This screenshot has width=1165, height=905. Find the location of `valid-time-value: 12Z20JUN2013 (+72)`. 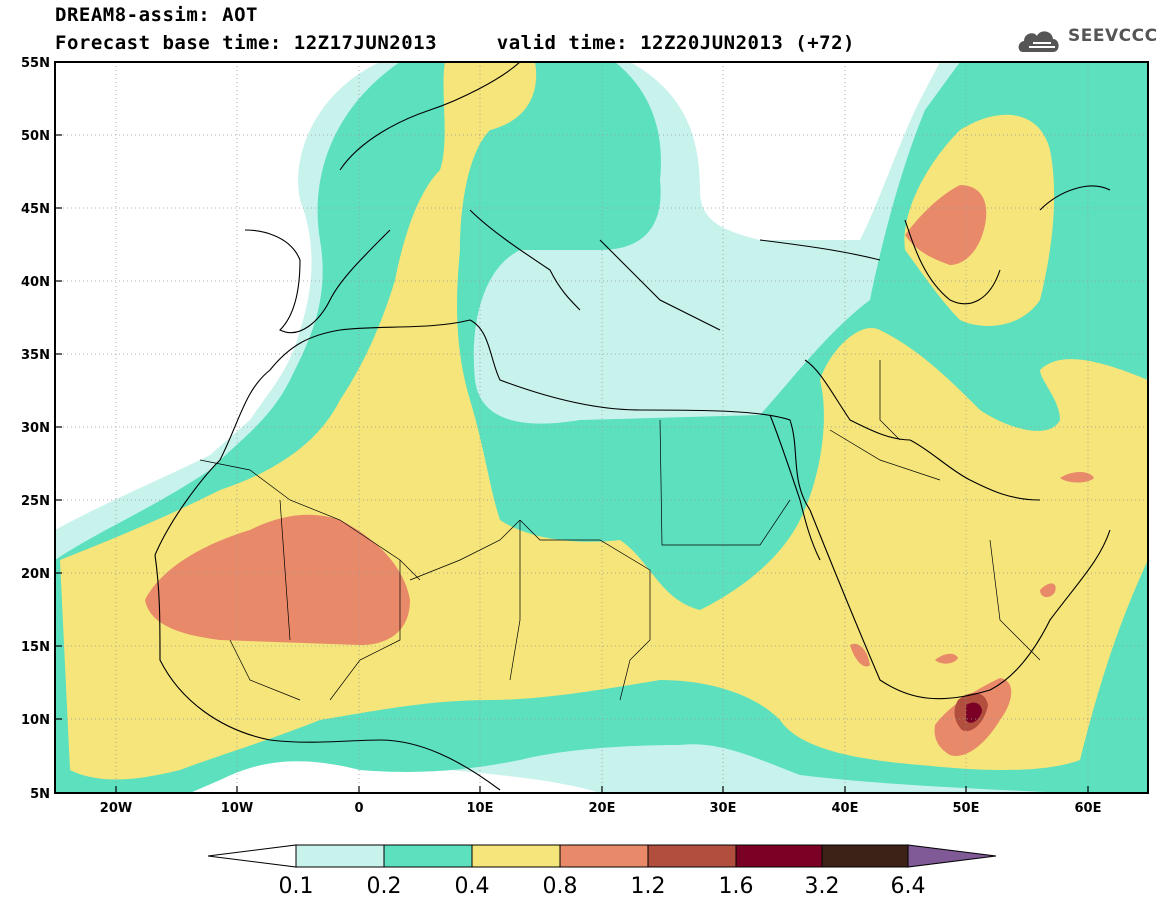

valid-time-value: 12Z20JUN2013 (+72) is located at coordinates (747, 43).